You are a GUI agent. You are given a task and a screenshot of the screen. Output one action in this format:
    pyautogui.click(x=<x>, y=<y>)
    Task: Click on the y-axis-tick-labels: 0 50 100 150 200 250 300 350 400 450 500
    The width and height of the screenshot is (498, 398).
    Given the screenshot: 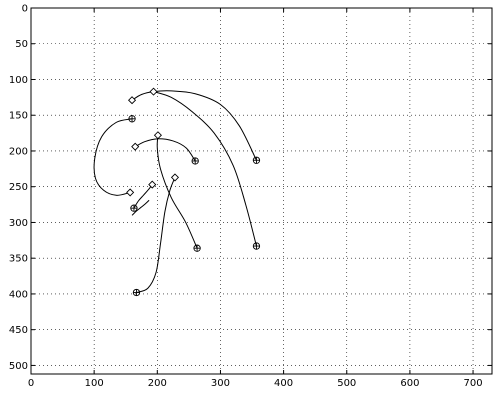 What is the action you would take?
    pyautogui.click(x=18, y=188)
    